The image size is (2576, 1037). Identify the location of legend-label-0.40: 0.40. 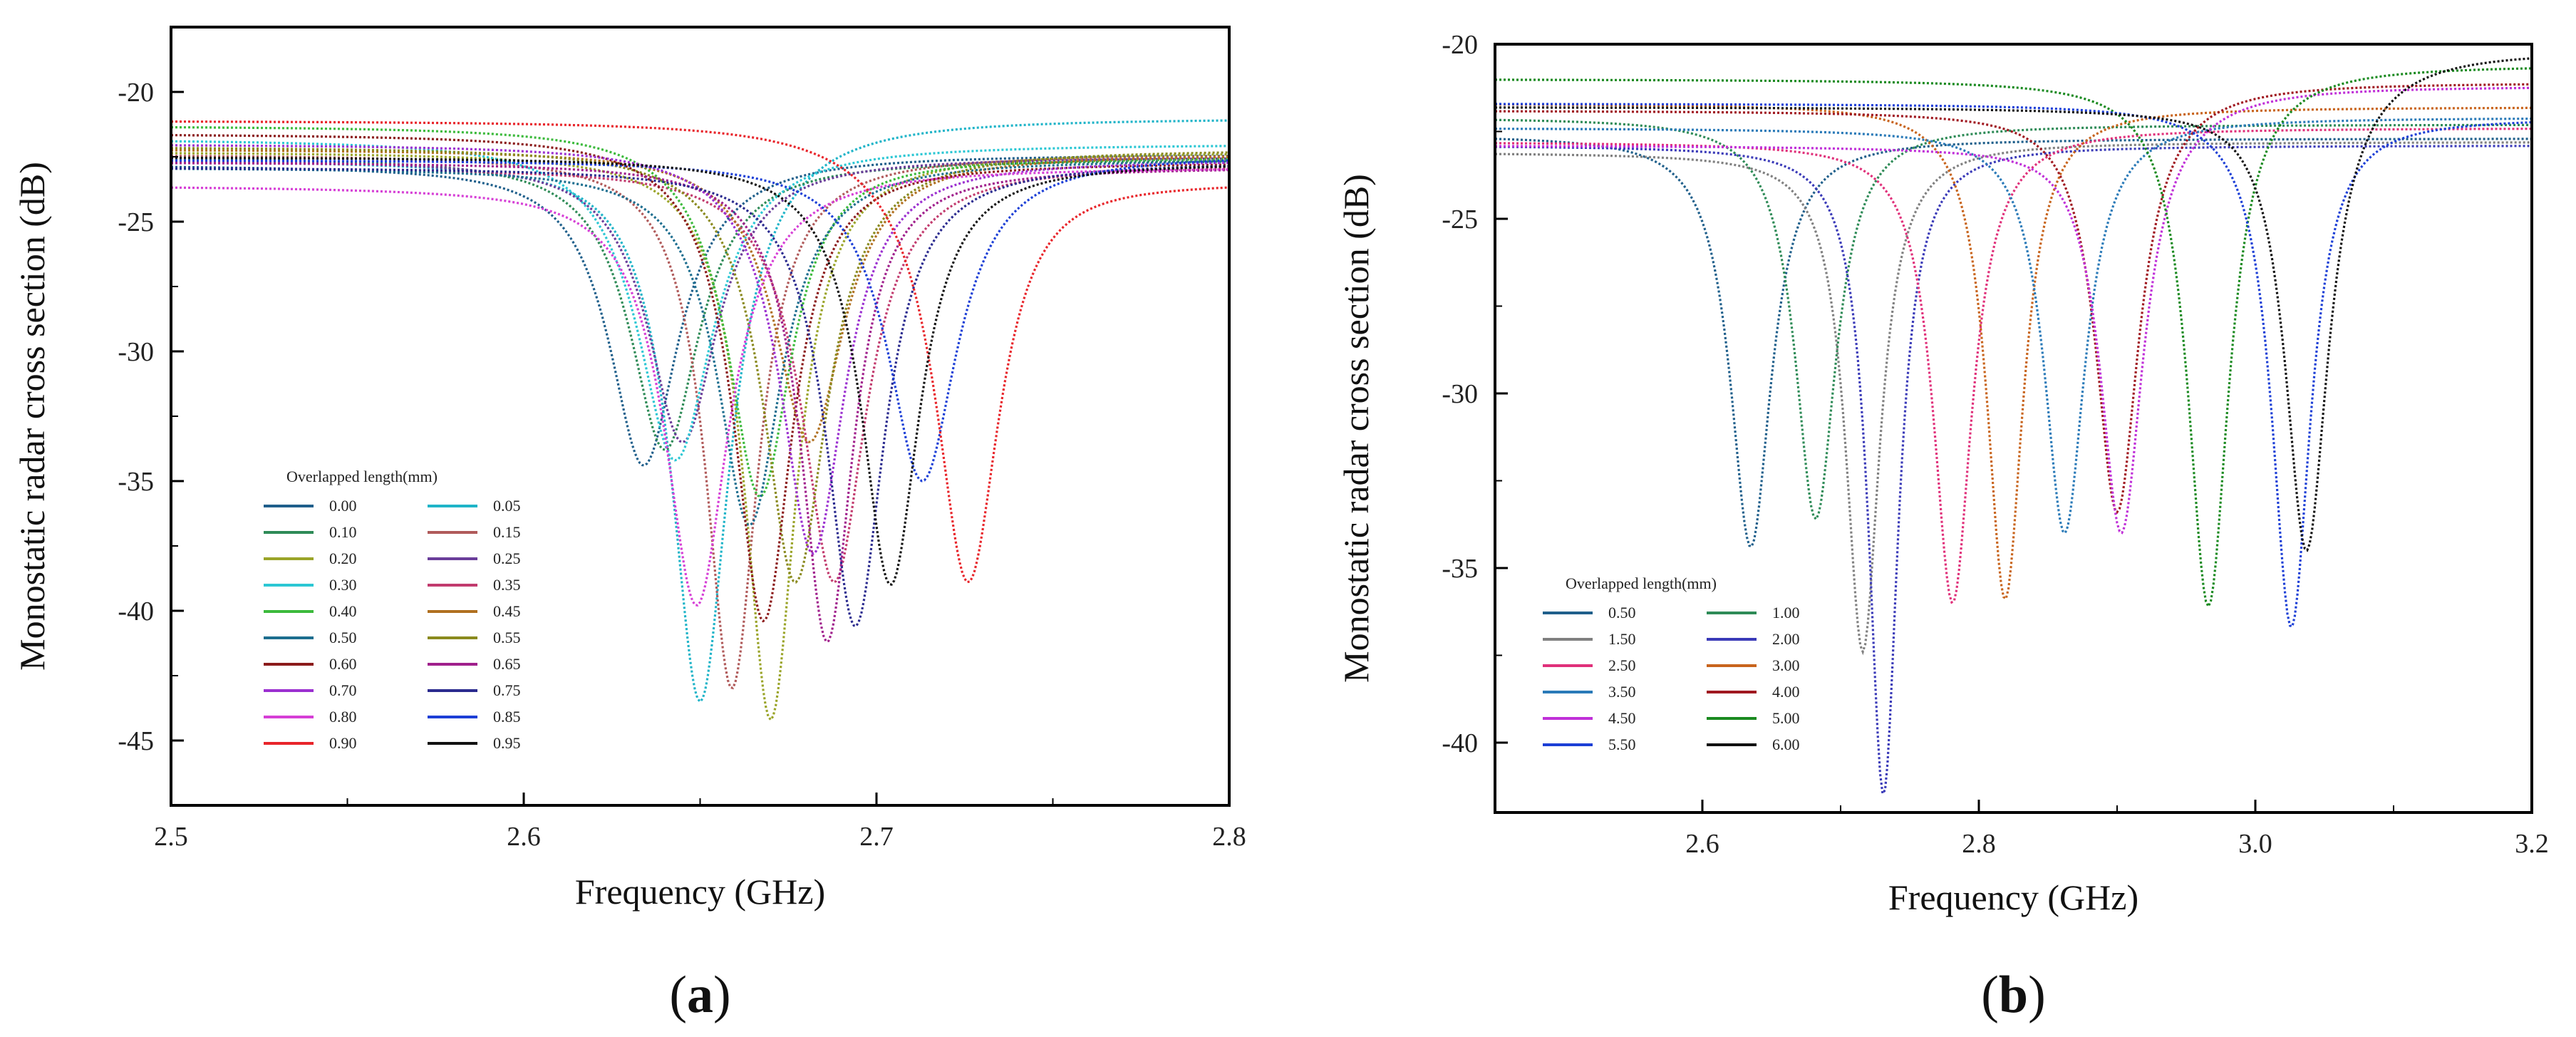
(343, 611).